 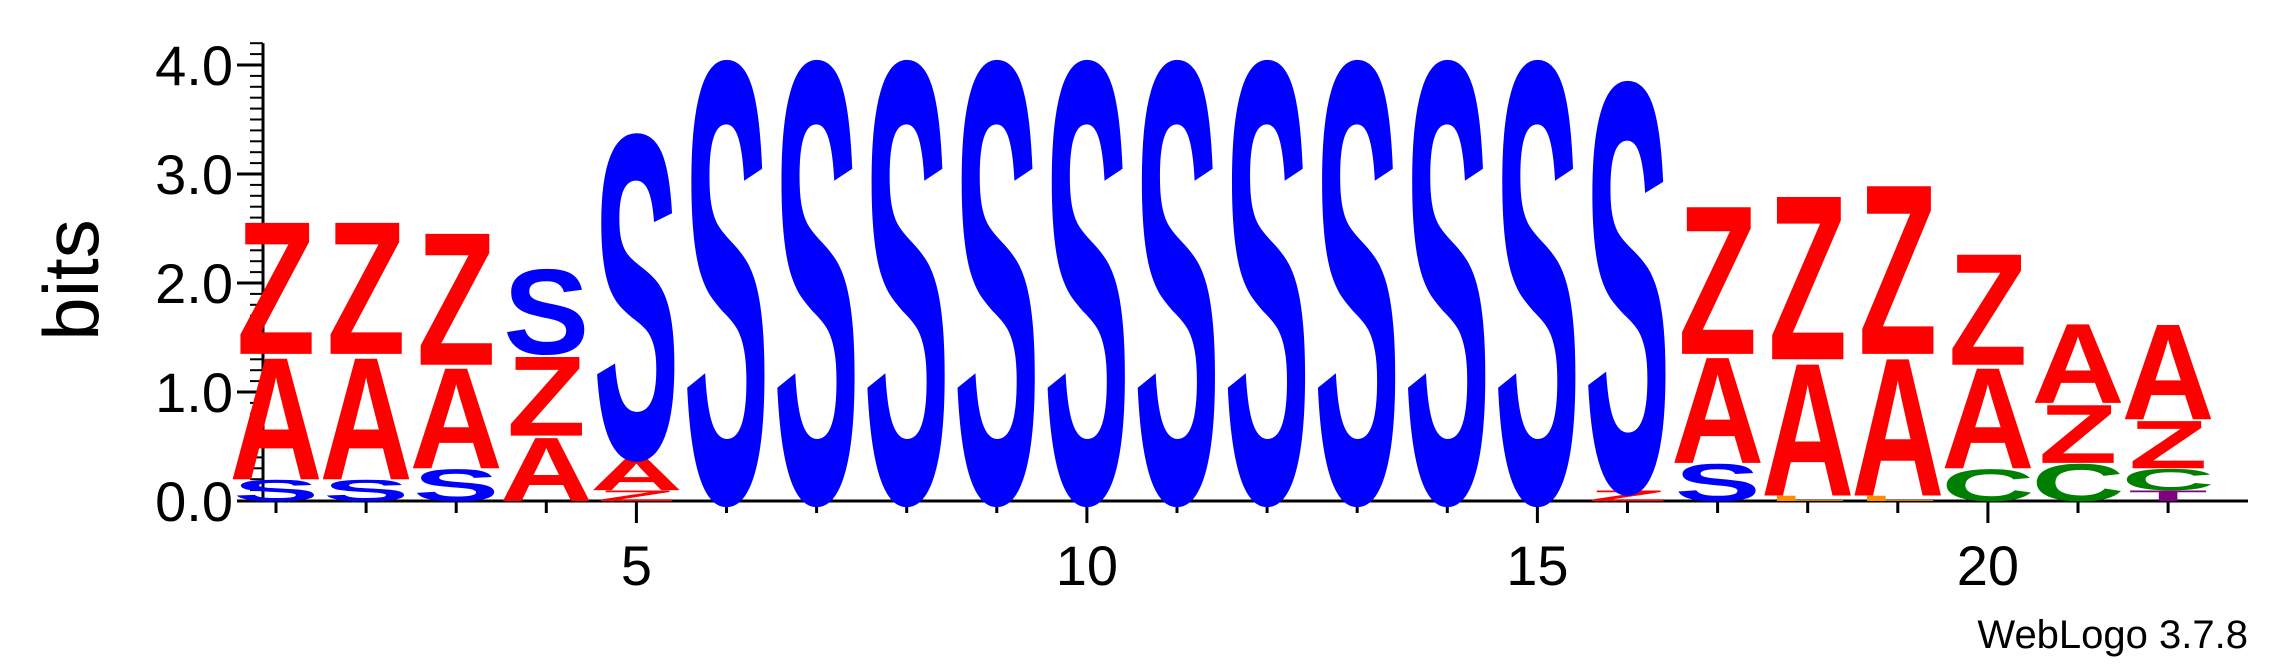 I want to click on x-axis: 5 10 15 20, so click(x=1255, y=548).